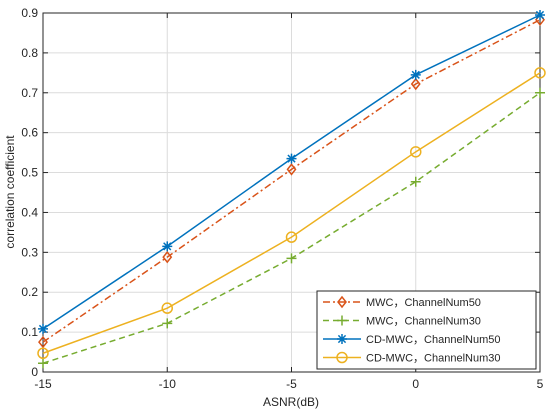 The width and height of the screenshot is (550, 415). I want to click on legend-entry: MWC，ChannelNum50, so click(402, 302).